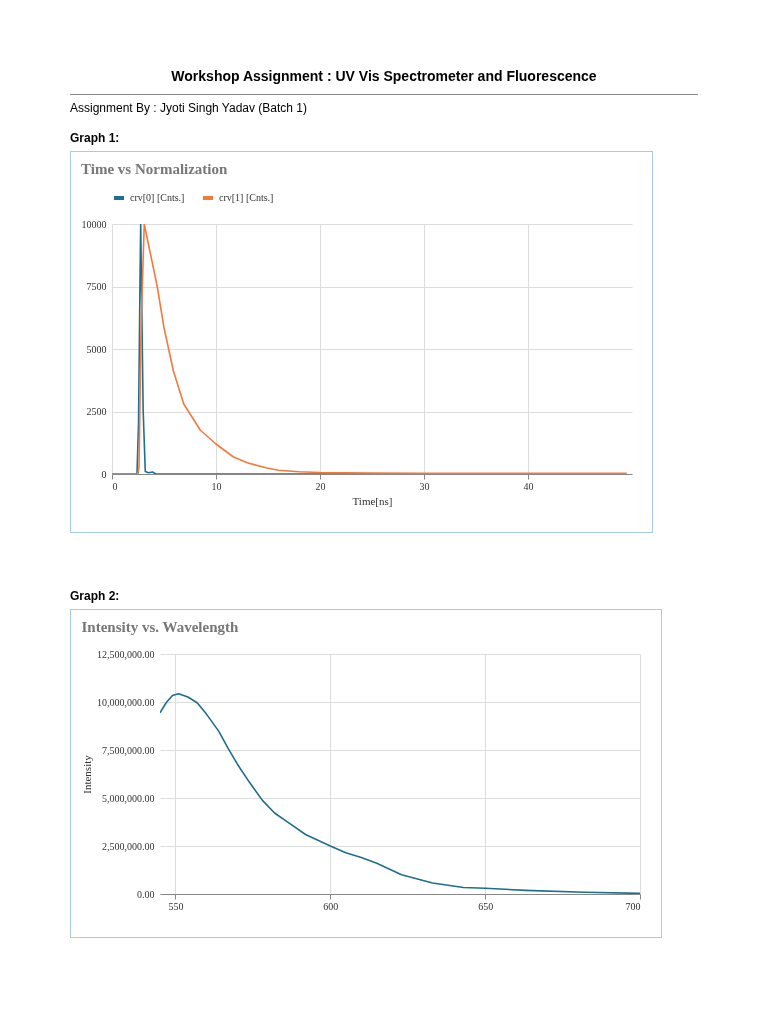 The width and height of the screenshot is (768, 1024). What do you see at coordinates (128, 846) in the screenshot?
I see `y-tick-label: 2,500,000.00` at bounding box center [128, 846].